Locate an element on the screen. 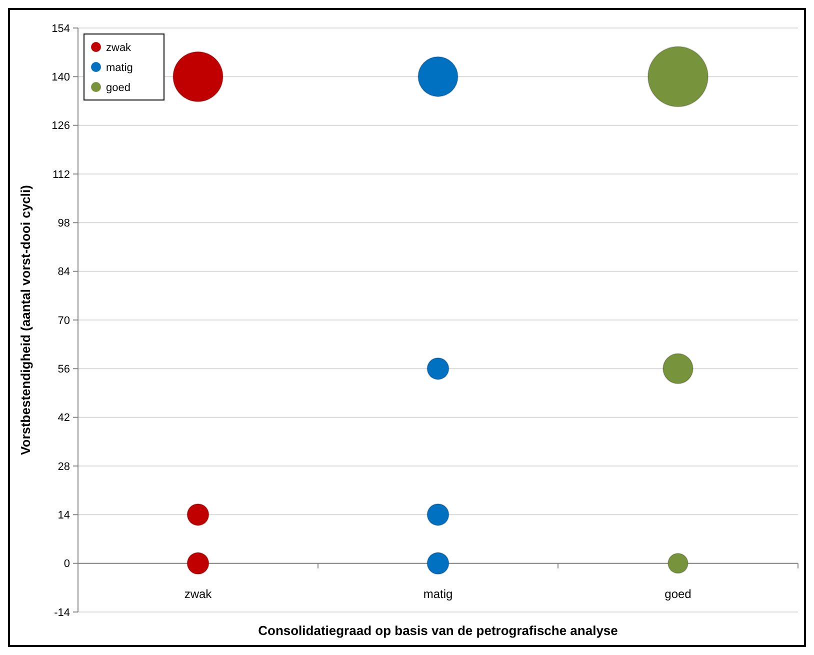 This screenshot has width=814, height=655. y-tick-label: -14 is located at coordinates (62, 612).